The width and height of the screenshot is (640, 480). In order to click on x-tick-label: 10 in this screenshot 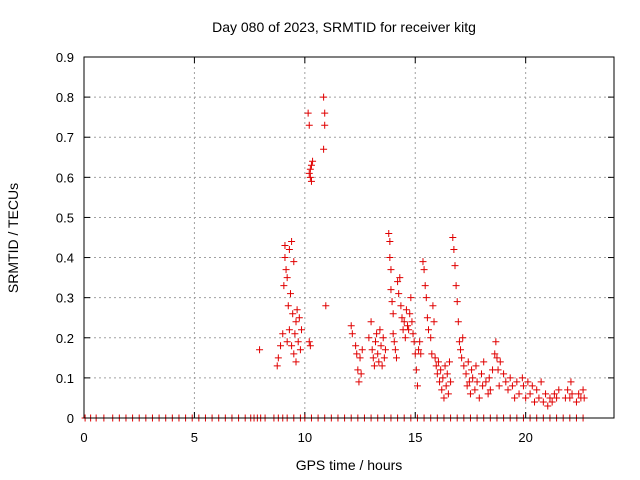, I will do `click(305, 437)`.